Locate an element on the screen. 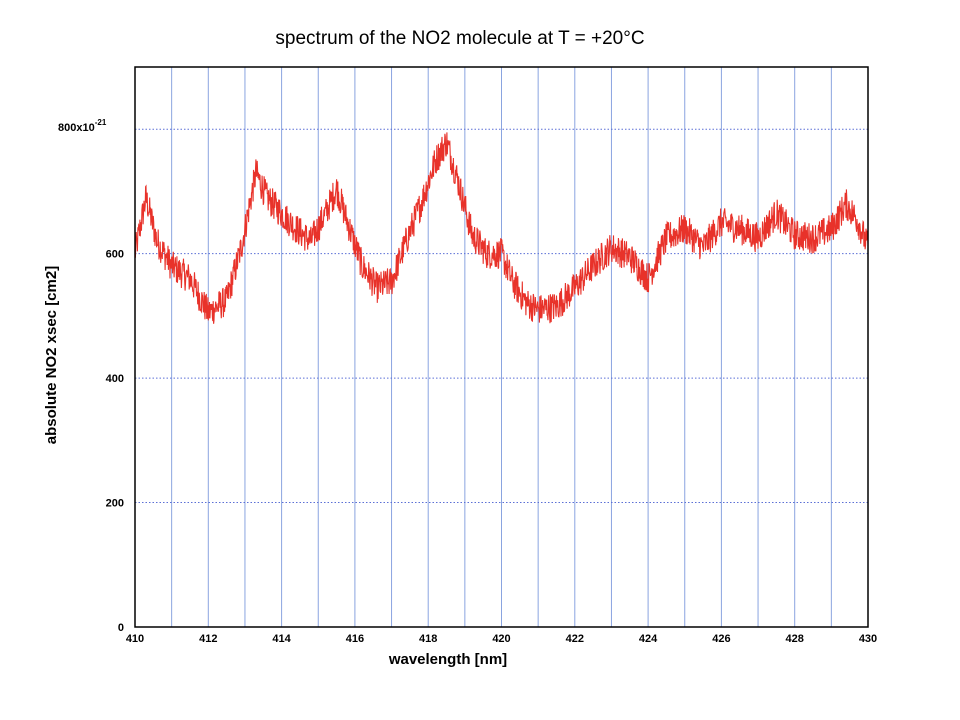  y-tick-label: 600 is located at coordinates (115, 255).